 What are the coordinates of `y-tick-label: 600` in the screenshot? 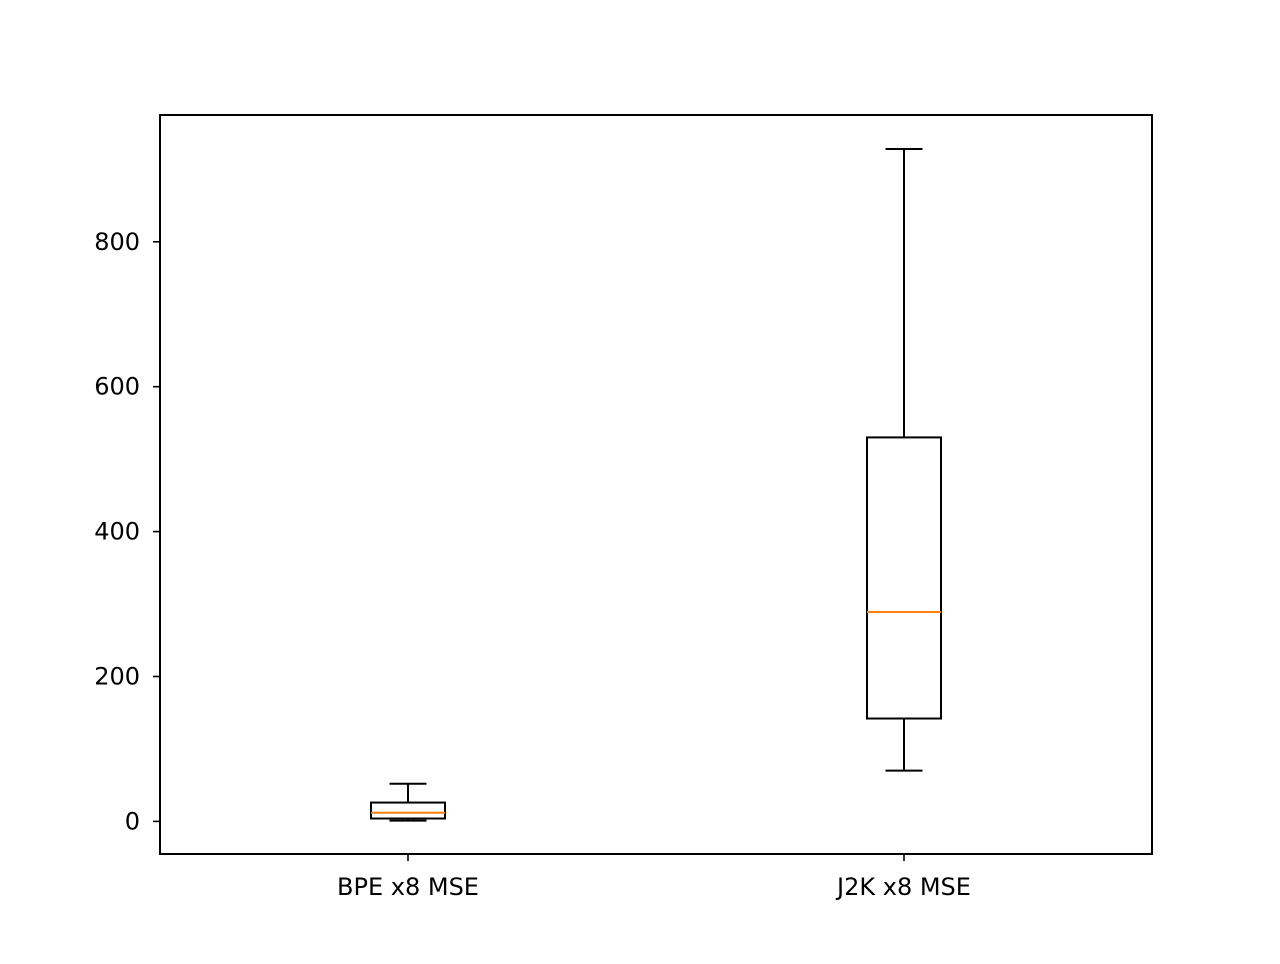 It's located at (117, 387).